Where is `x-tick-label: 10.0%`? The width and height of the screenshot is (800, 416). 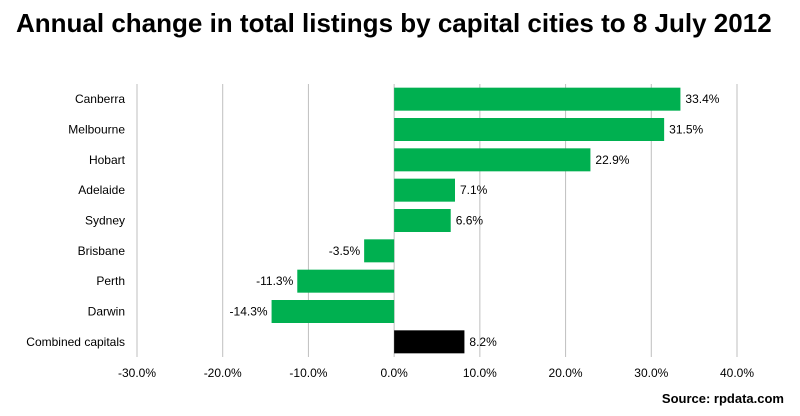
x-tick-label: 10.0% is located at coordinates (480, 373).